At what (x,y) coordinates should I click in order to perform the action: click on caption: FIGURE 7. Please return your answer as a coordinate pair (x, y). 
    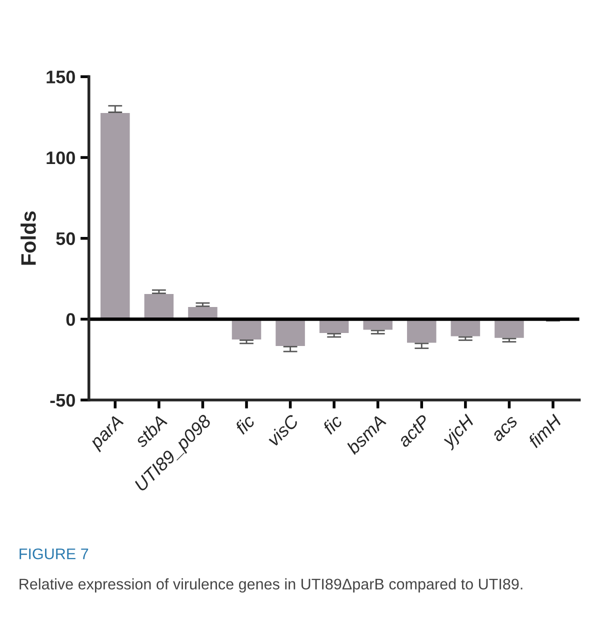
    Looking at the image, I should click on (54, 554).